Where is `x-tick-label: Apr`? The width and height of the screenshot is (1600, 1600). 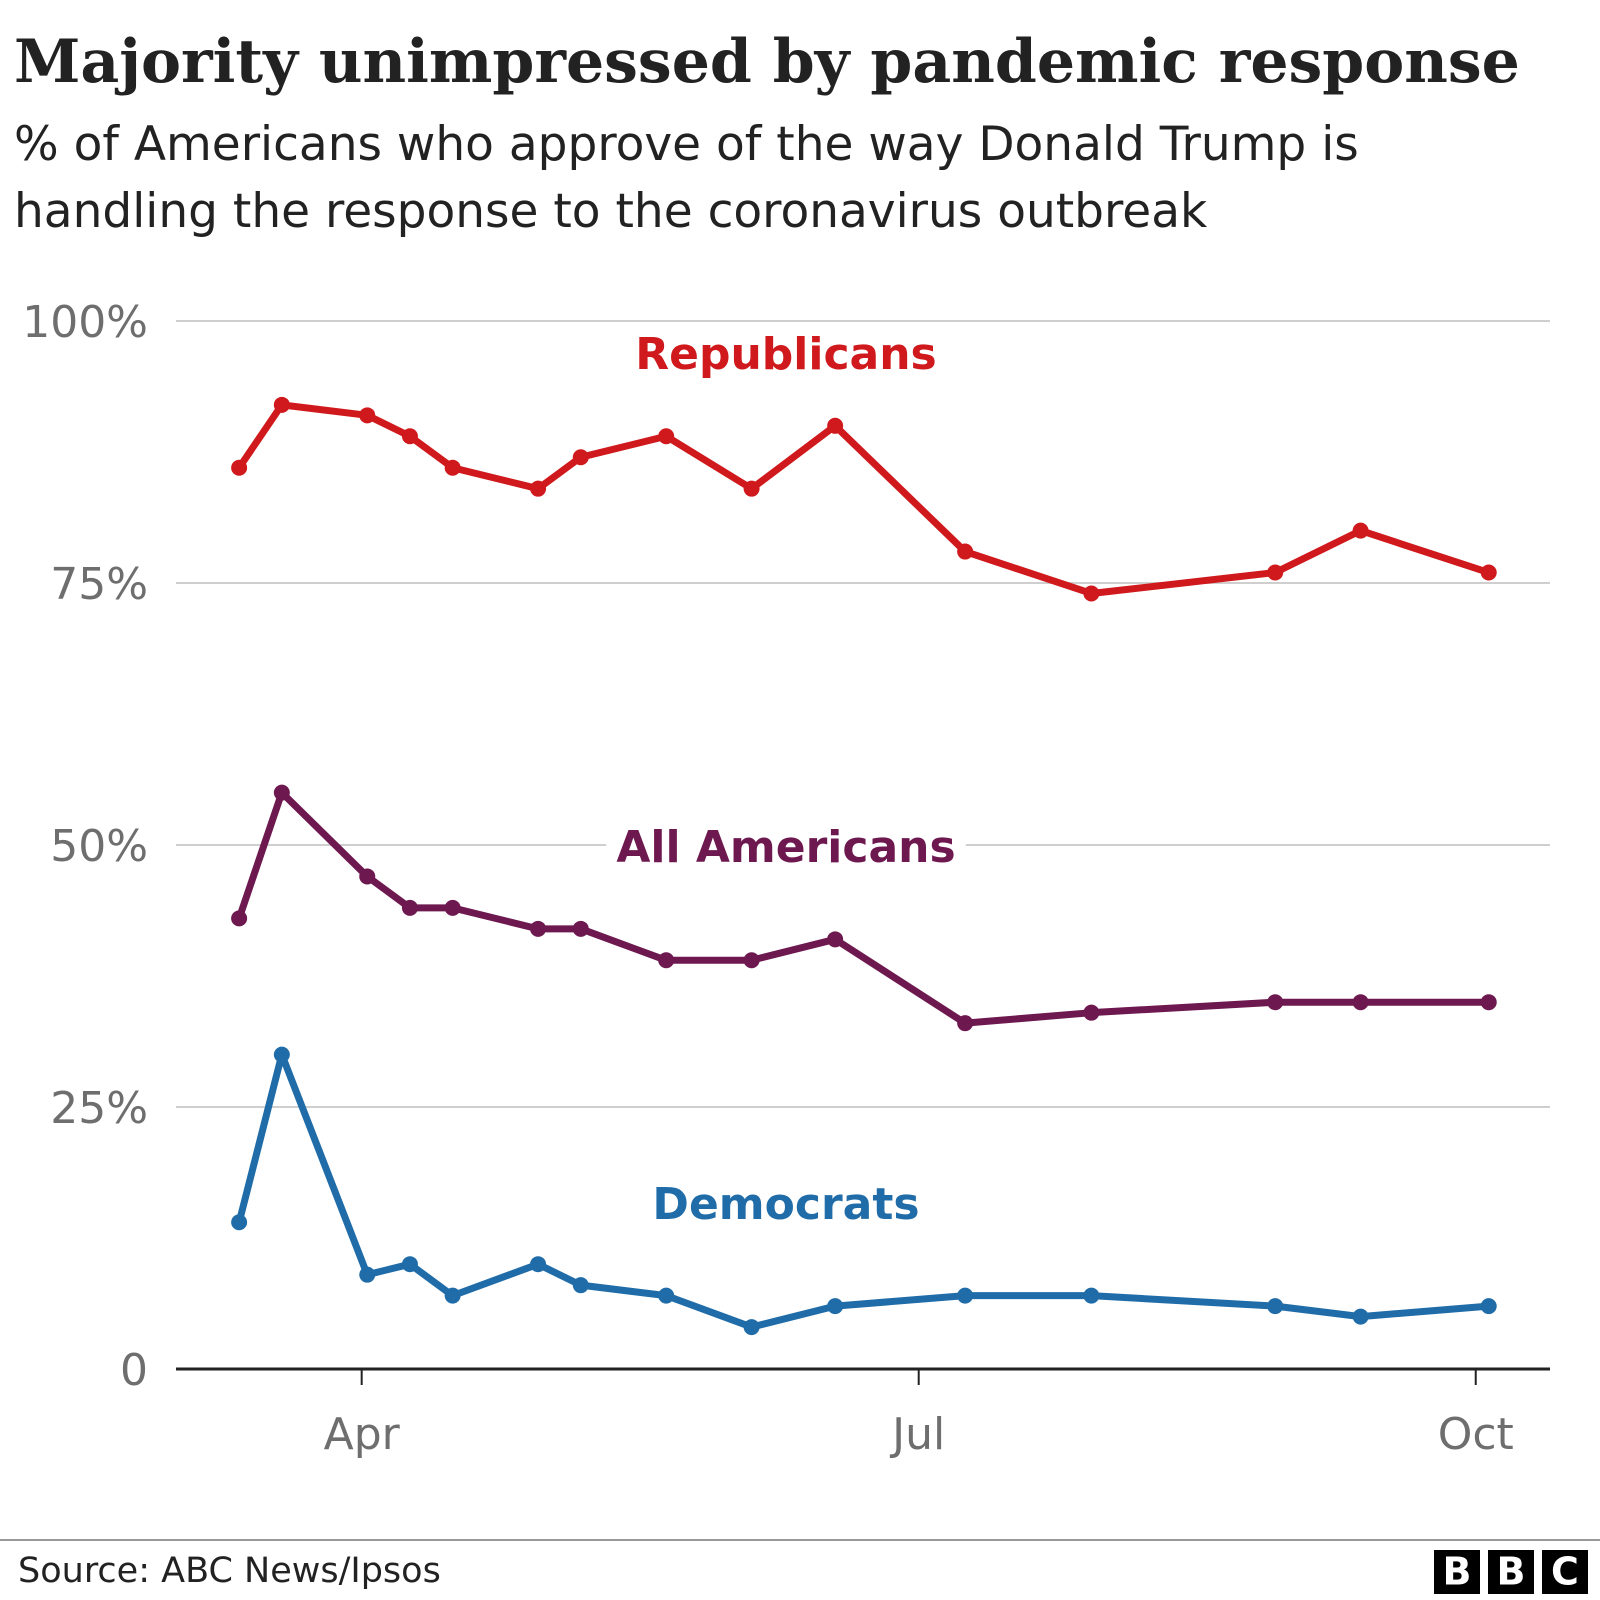 x-tick-label: Apr is located at coordinates (362, 1434).